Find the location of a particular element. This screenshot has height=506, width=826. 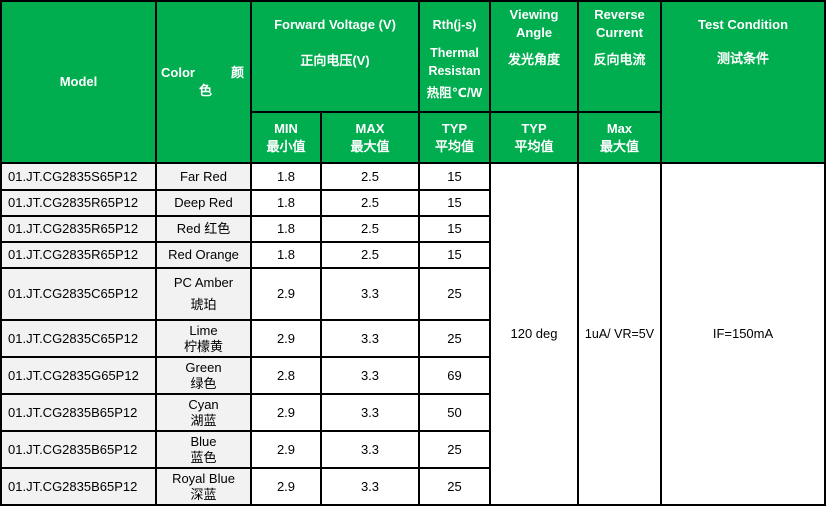

reverse-current-cell: 1uA/ VR=5V is located at coordinates (619, 334).